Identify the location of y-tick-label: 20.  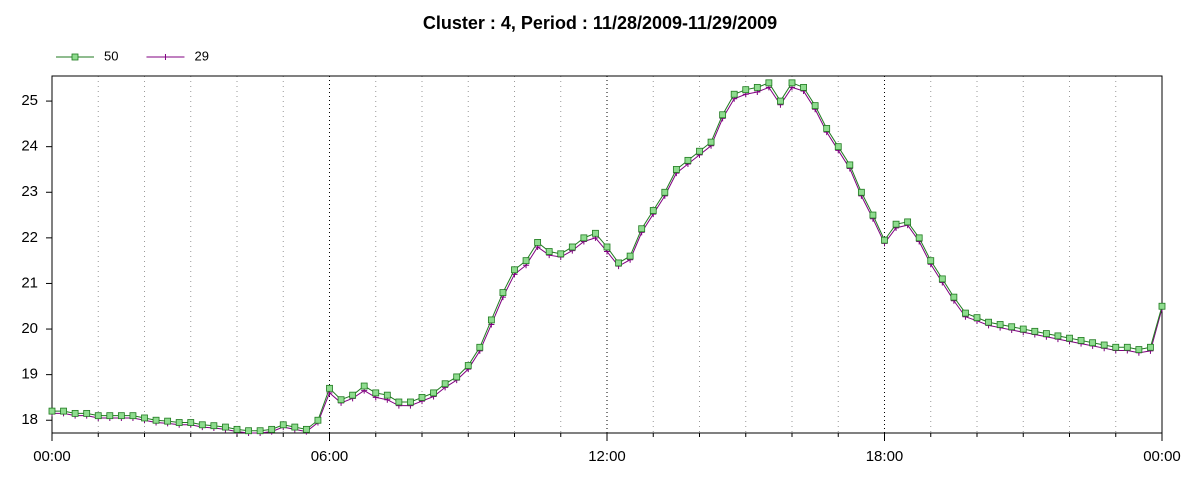
(29, 328).